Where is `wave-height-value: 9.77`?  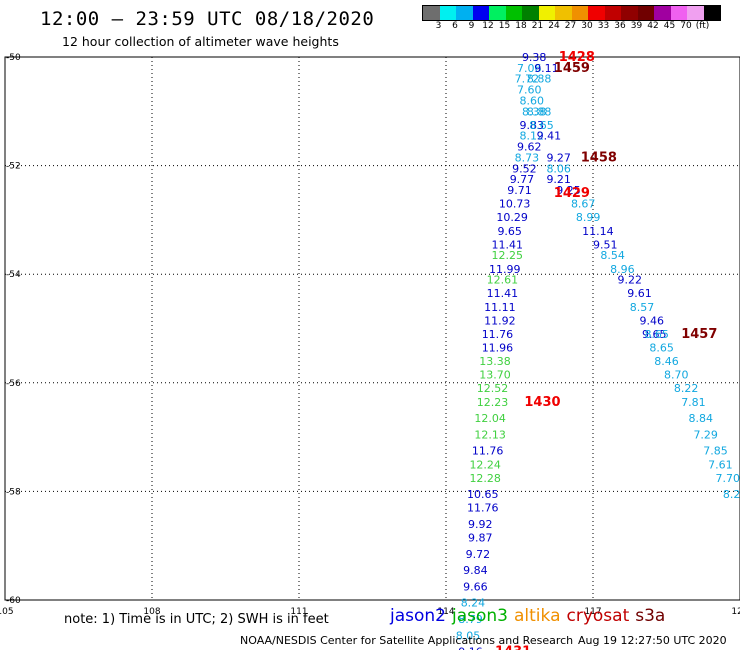
wave-height-value: 9.77 is located at coordinates (522, 179).